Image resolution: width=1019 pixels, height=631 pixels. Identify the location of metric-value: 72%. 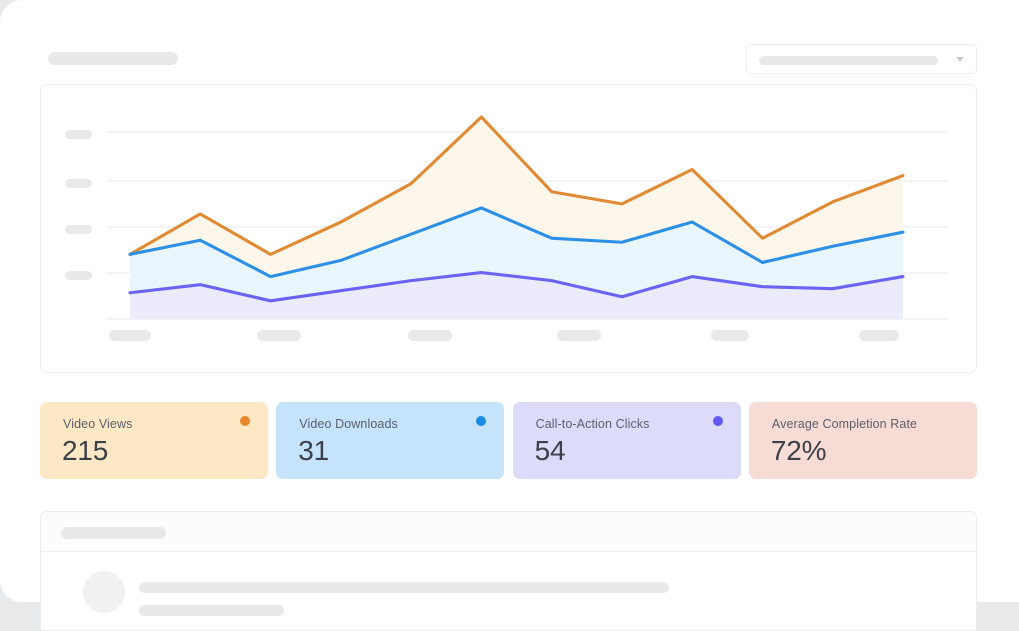
(798, 450).